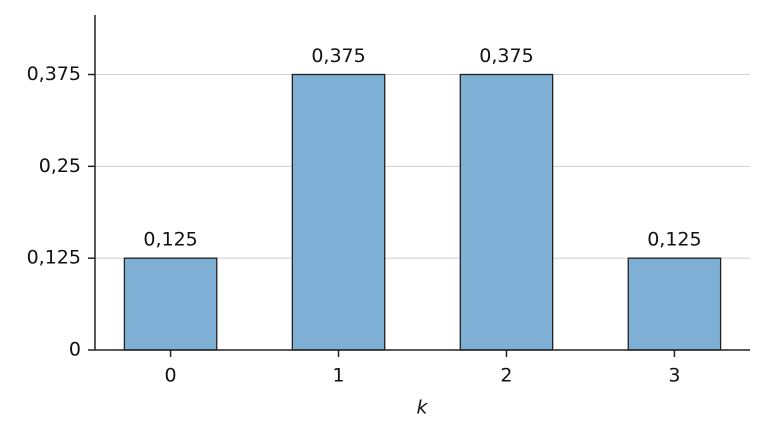 The height and width of the screenshot is (434, 764). Describe the element at coordinates (506, 376) in the screenshot. I see `x-tick-label: 2` at that location.